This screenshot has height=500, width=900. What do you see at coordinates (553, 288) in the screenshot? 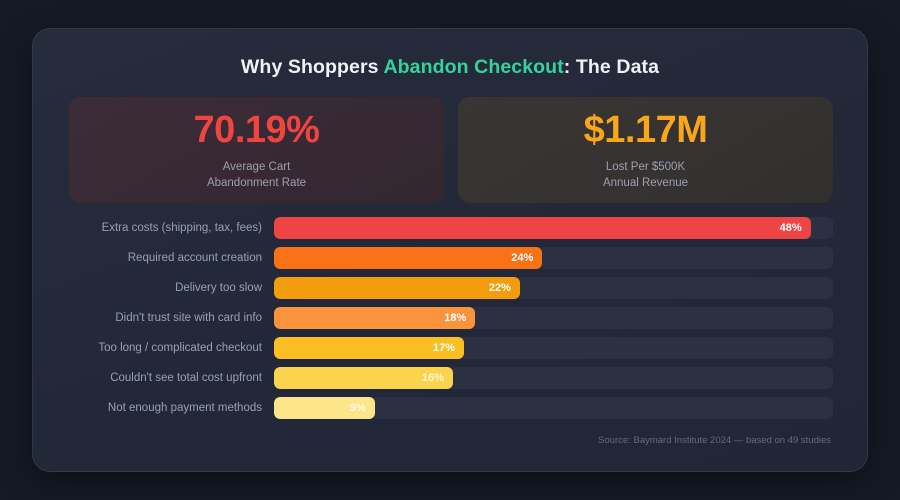
I see `bar-track: 22%` at bounding box center [553, 288].